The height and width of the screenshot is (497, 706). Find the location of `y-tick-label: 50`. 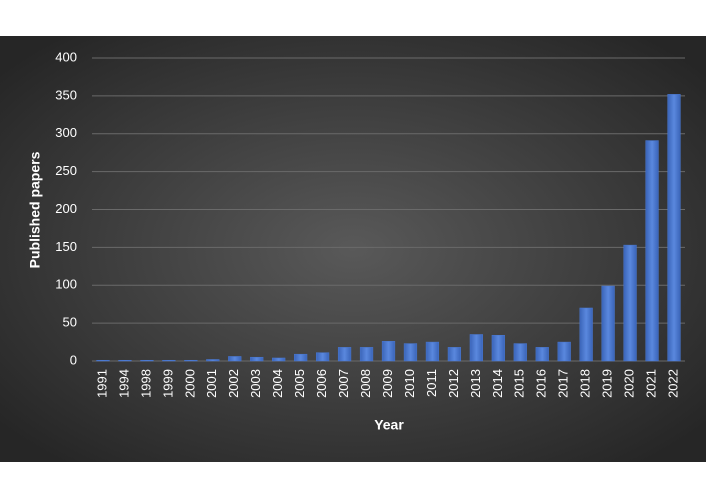

y-tick-label: 50 is located at coordinates (70, 322).